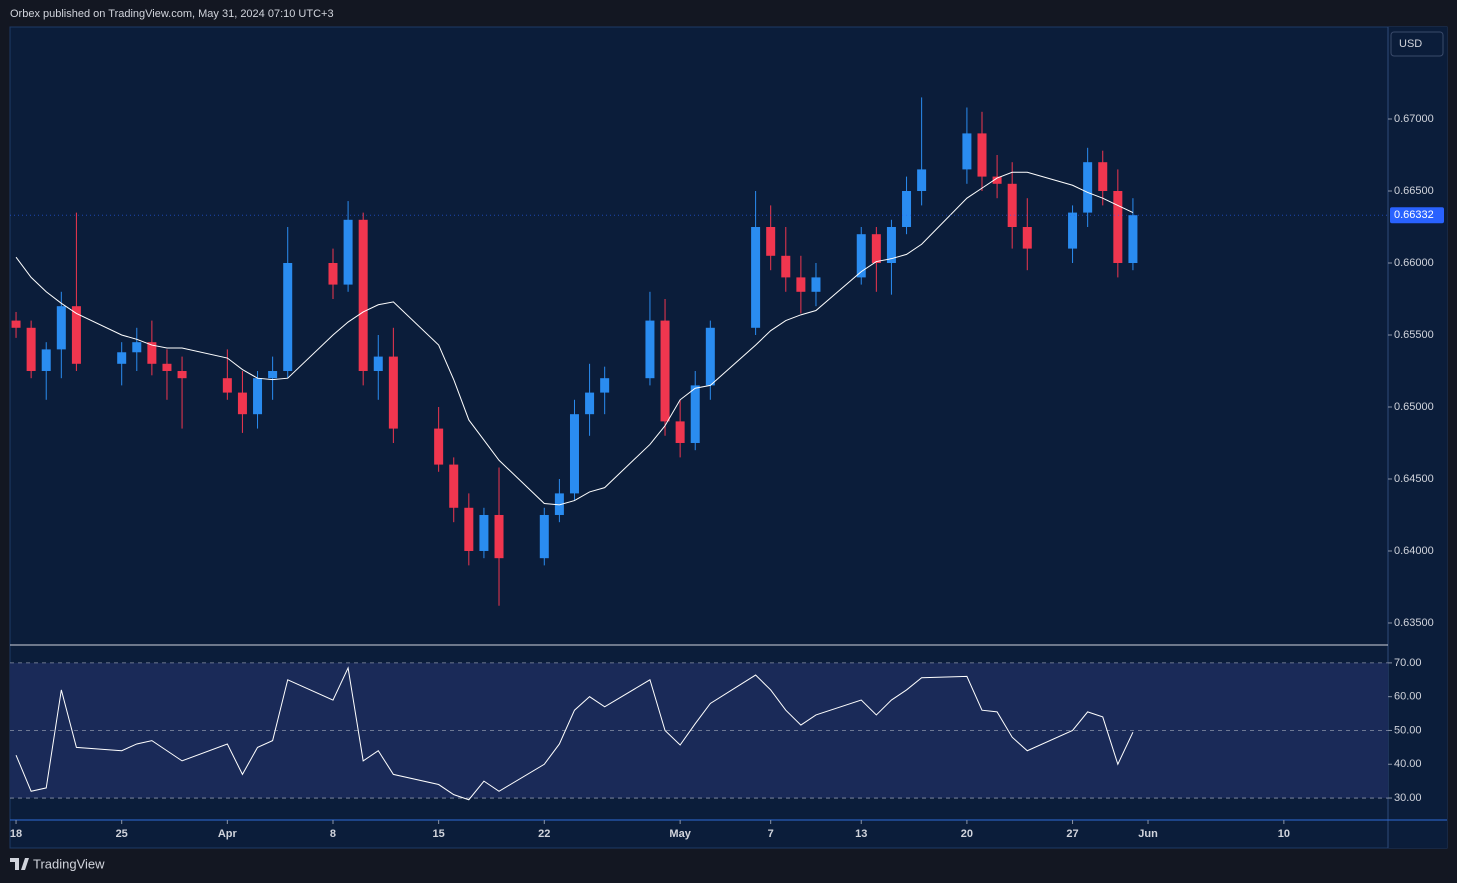 The height and width of the screenshot is (883, 1457). Describe the element at coordinates (1414, 623) in the screenshot. I see `y-tick-label: 0.63500` at that location.